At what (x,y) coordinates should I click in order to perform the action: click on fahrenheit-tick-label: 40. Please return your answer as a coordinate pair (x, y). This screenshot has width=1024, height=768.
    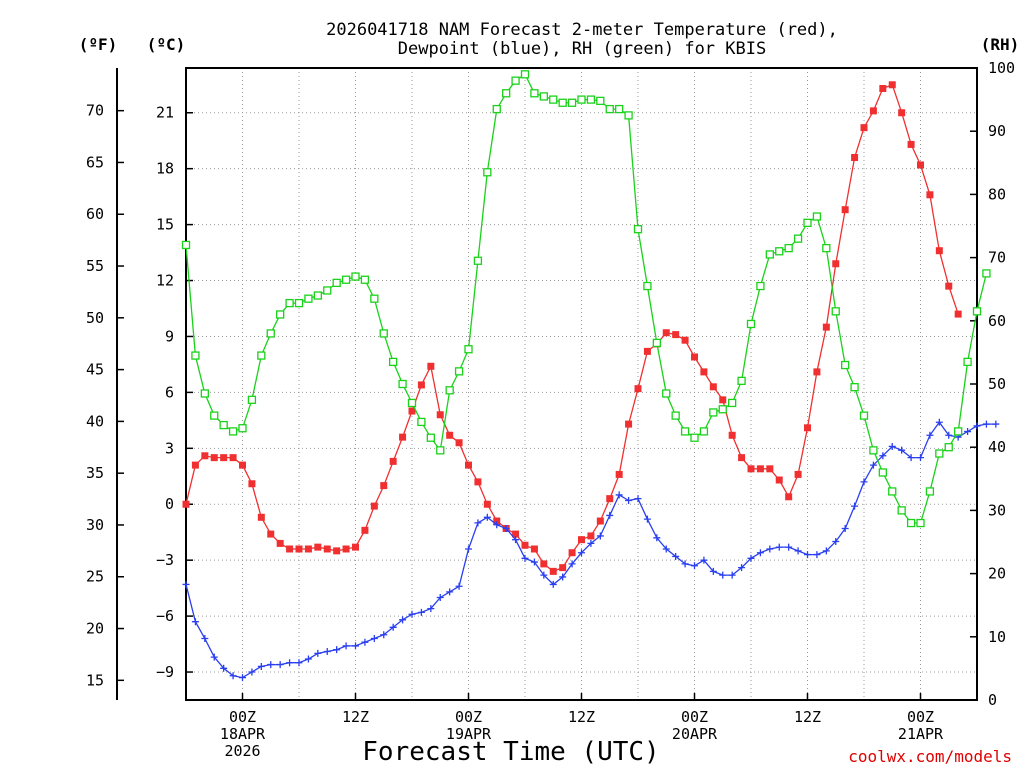
    Looking at the image, I should click on (95, 421).